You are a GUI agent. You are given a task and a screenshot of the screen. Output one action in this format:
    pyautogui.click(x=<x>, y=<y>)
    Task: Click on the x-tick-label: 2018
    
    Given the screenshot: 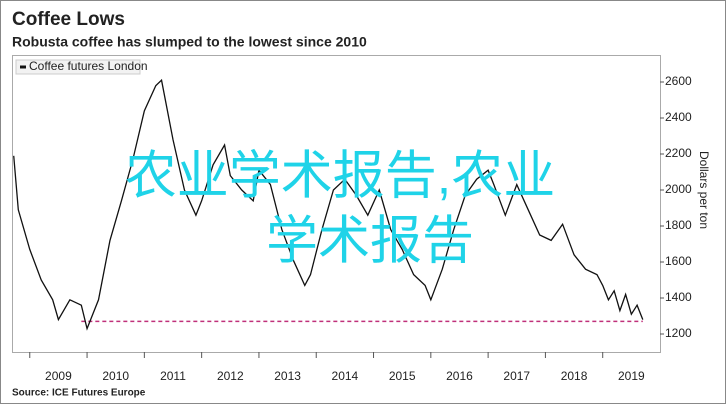 What is the action you would take?
    pyautogui.click(x=574, y=376)
    